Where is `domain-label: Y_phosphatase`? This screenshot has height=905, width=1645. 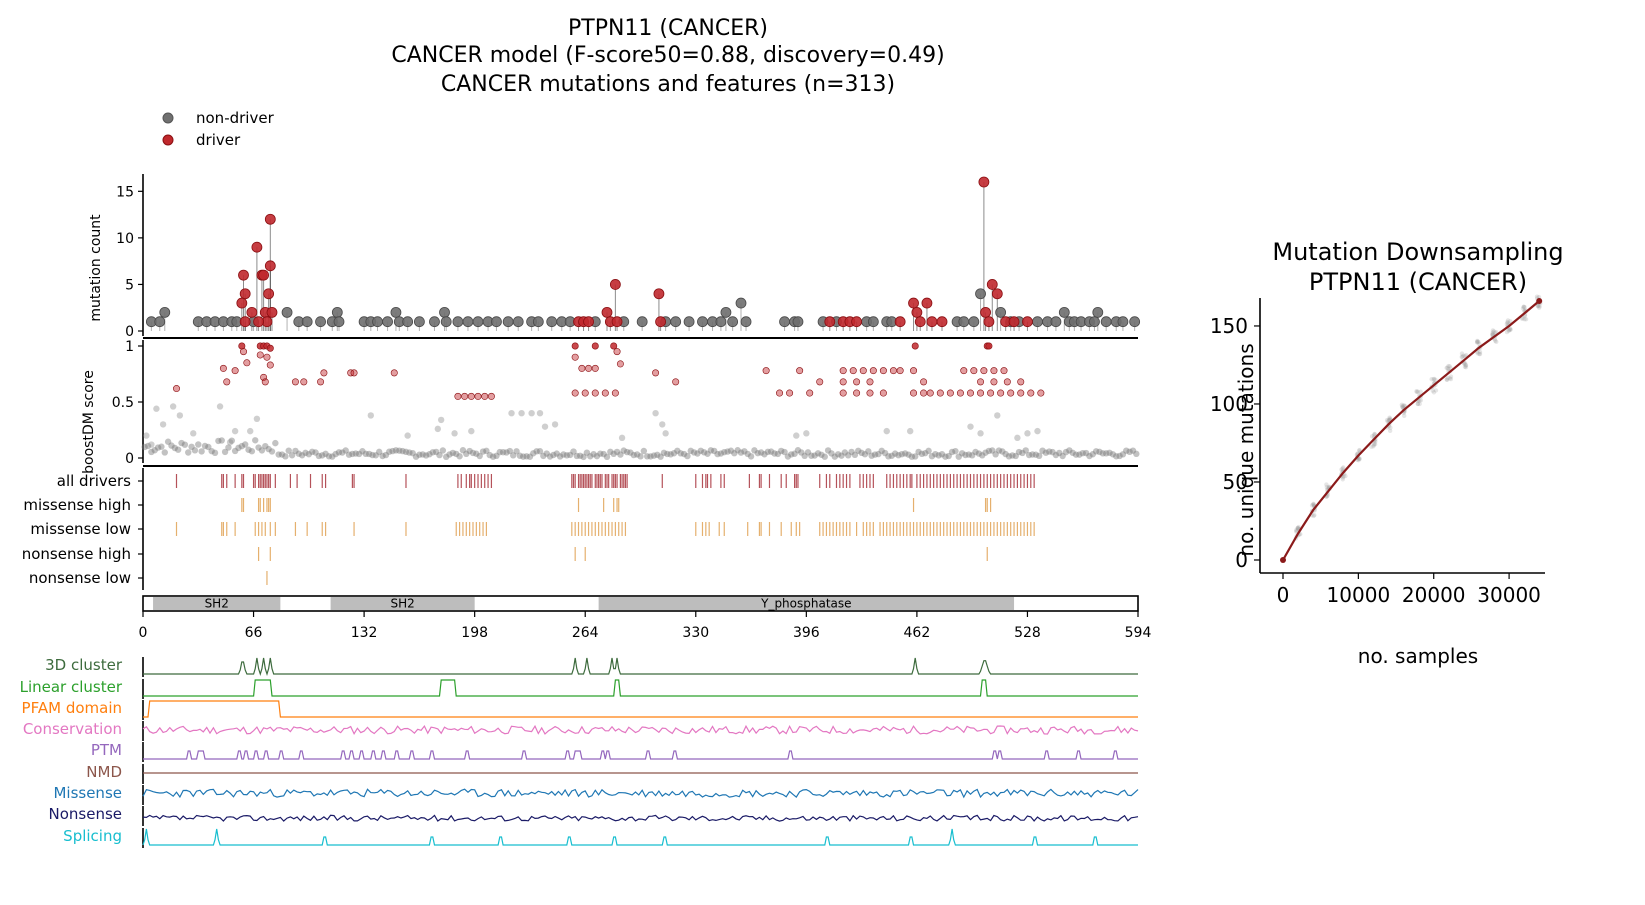 domain-label: Y_phosphatase is located at coordinates (805, 604).